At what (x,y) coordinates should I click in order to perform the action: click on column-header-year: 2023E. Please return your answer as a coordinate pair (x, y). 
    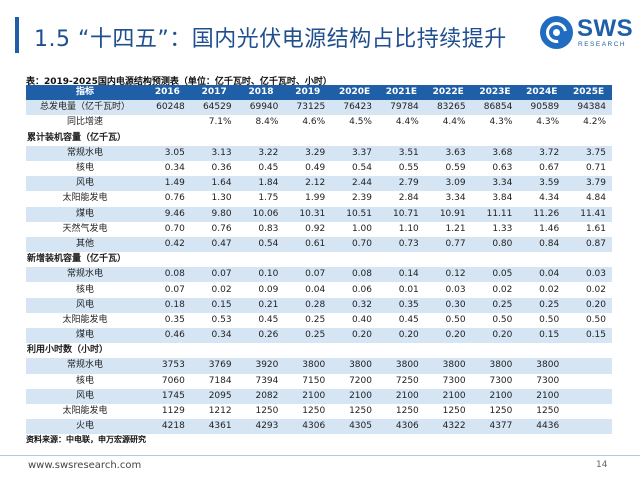
    Looking at the image, I should click on (495, 93).